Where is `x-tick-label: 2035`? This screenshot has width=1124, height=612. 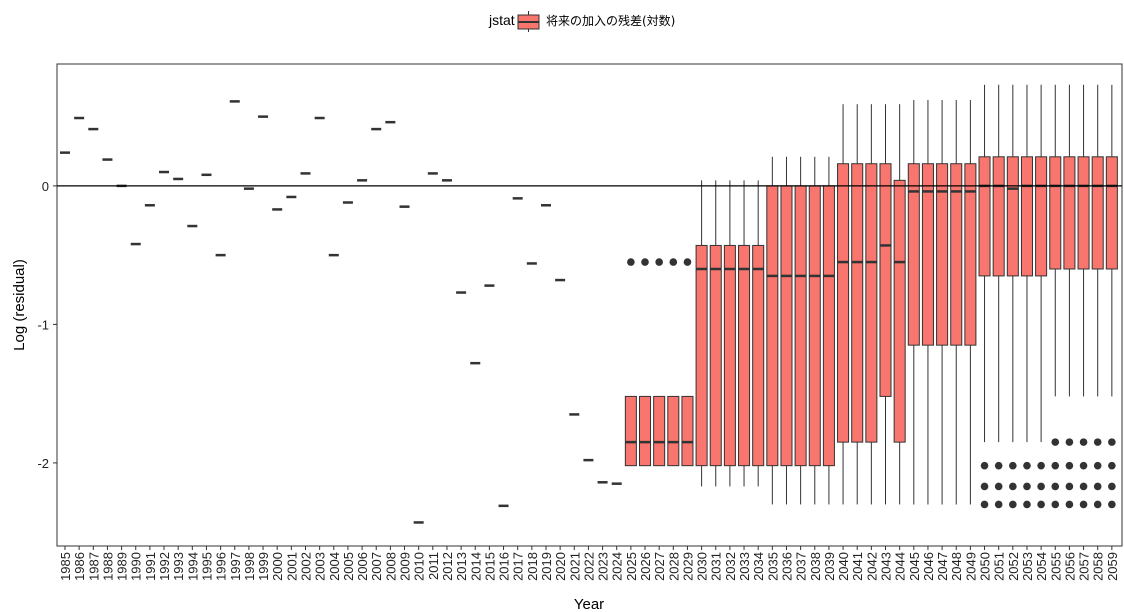 x-tick-label: 2035 is located at coordinates (772, 566).